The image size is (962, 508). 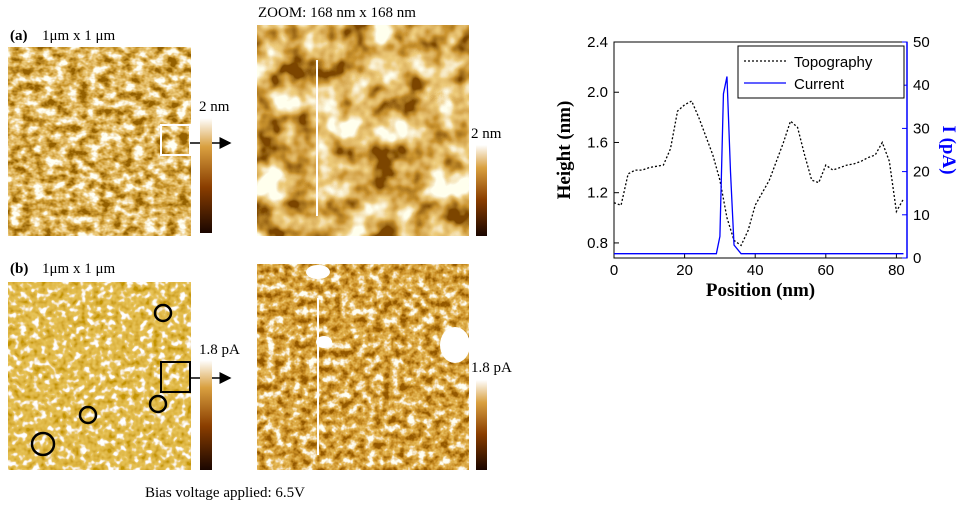 What do you see at coordinates (833, 62) in the screenshot?
I see `legend-label: Topography` at bounding box center [833, 62].